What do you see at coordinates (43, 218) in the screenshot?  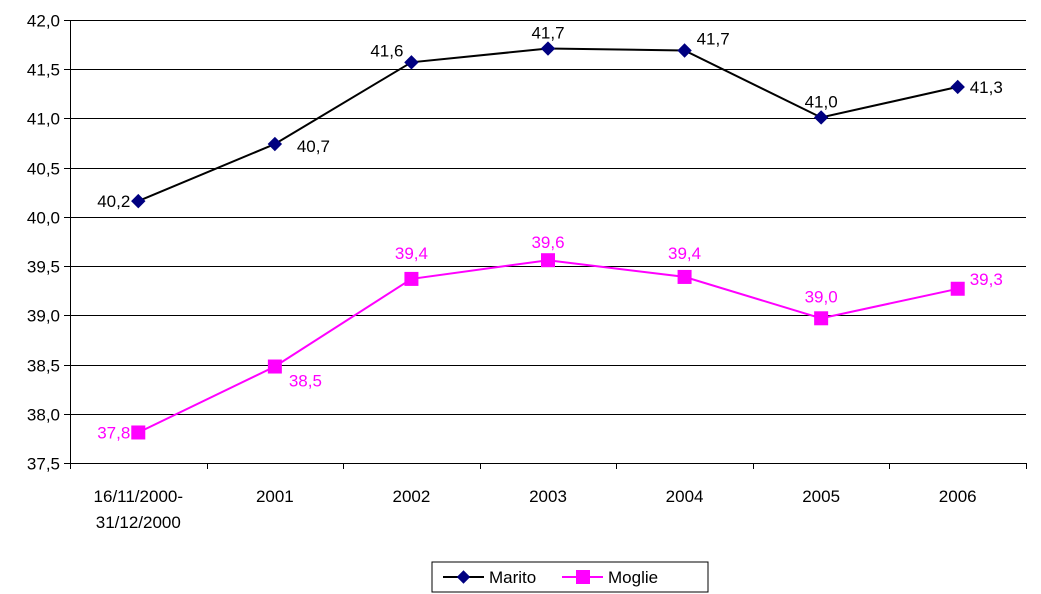 I see `y-tick-label: 40,0` at bounding box center [43, 218].